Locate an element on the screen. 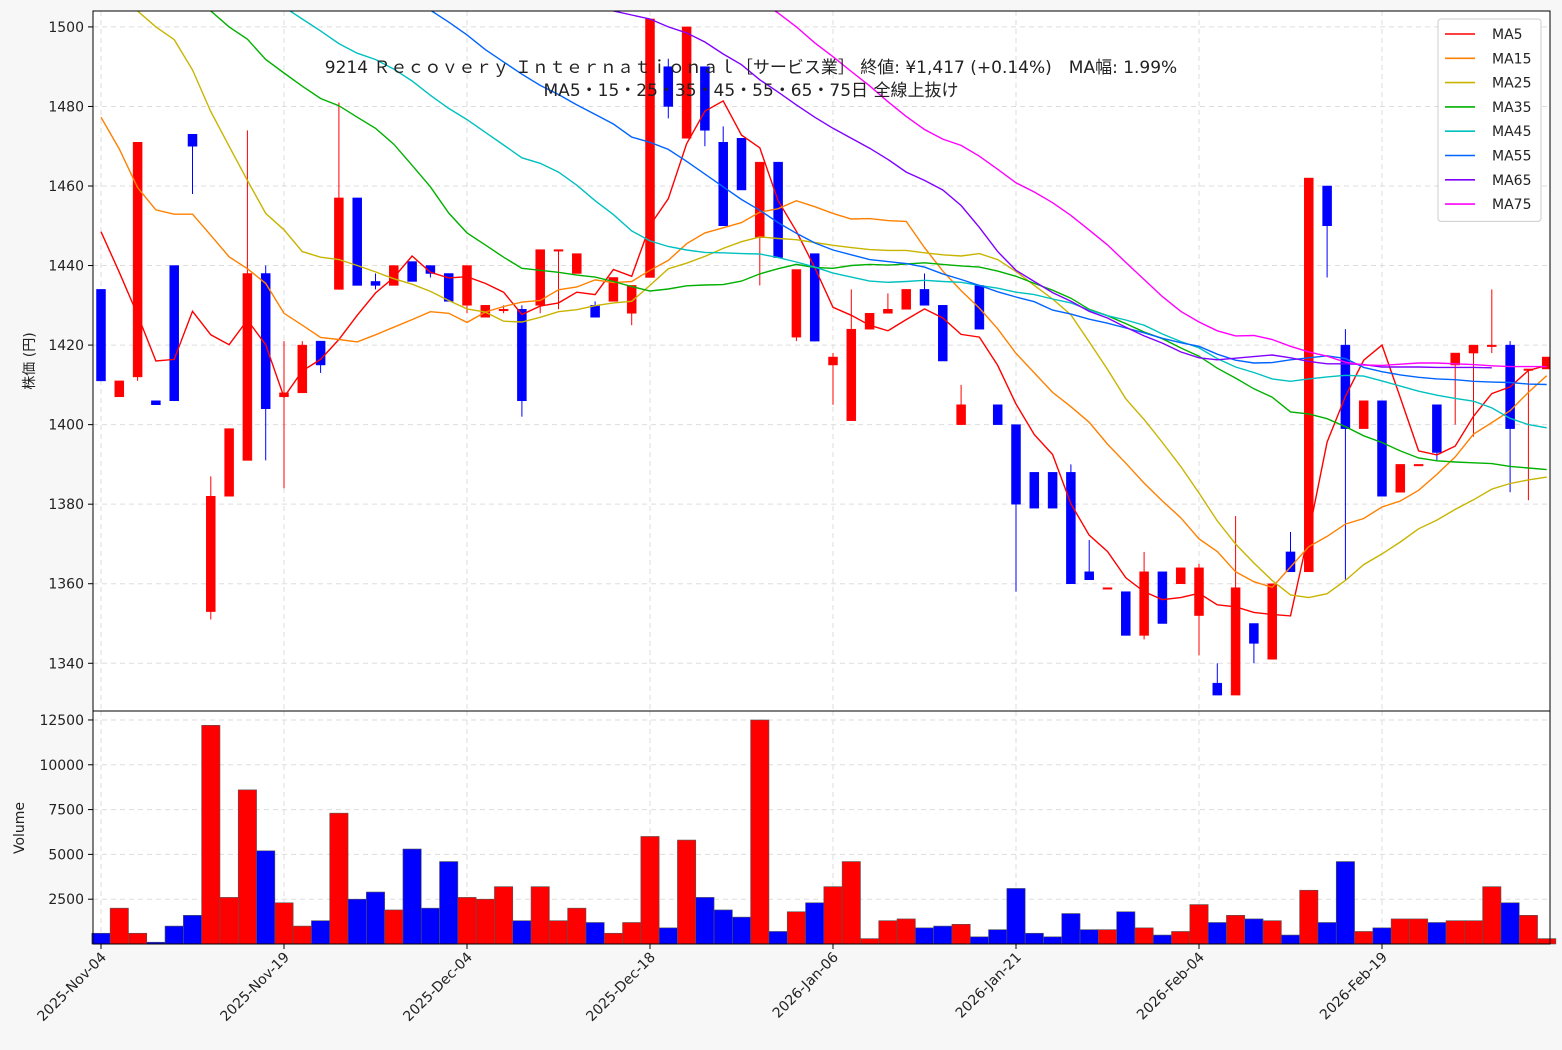  price-axis-label: 株価 (円) is located at coordinates (30, 360).